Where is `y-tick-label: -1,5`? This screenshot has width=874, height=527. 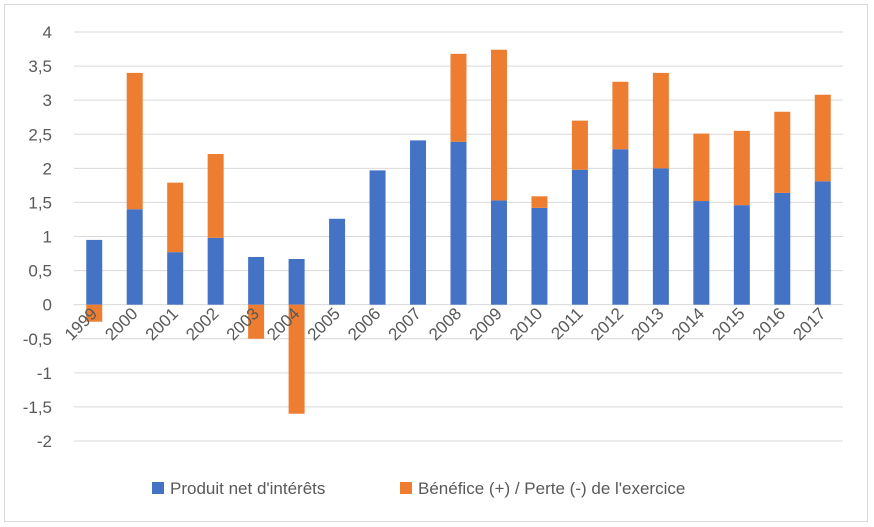 y-tick-label: -1,5 is located at coordinates (37, 407).